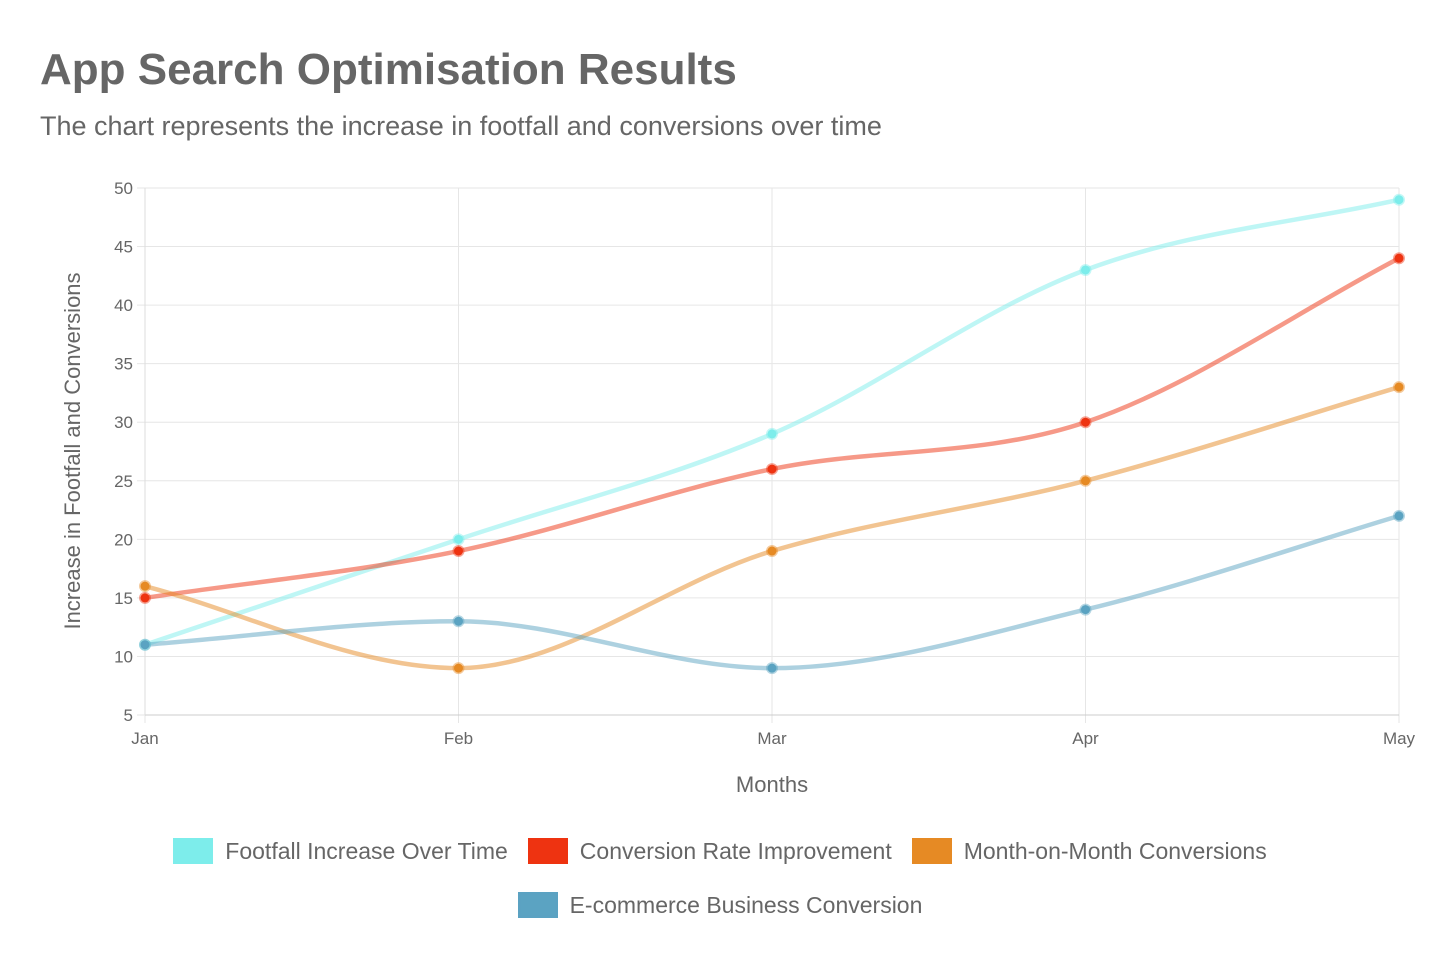  Describe the element at coordinates (366, 850) in the screenshot. I see `legend-label: Footfall Increase Over Time` at that location.